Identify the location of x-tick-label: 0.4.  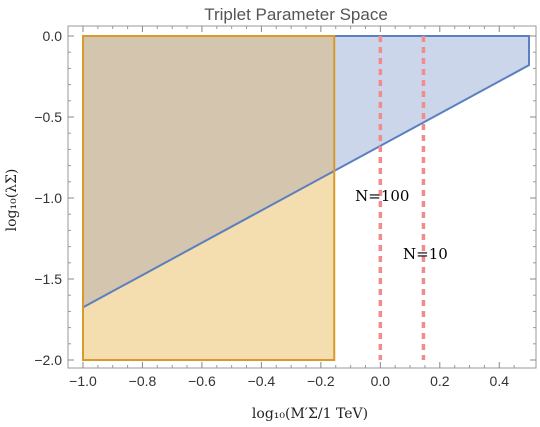
(500, 381).